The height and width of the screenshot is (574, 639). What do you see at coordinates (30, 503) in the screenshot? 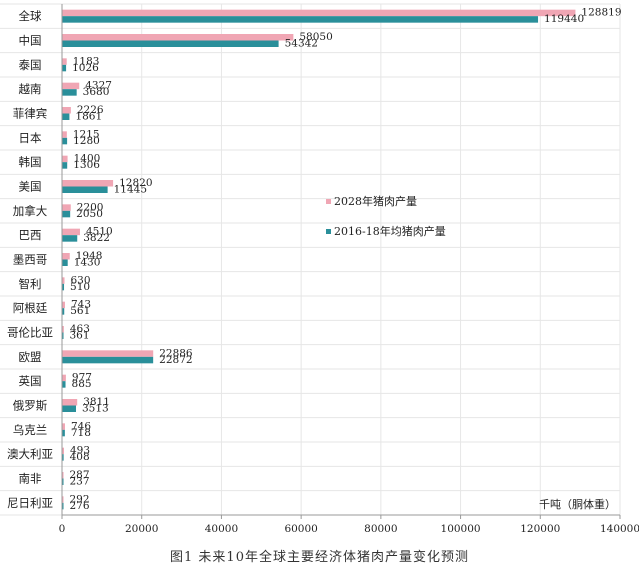
I see `category-label: 尼日利亚` at bounding box center [30, 503].